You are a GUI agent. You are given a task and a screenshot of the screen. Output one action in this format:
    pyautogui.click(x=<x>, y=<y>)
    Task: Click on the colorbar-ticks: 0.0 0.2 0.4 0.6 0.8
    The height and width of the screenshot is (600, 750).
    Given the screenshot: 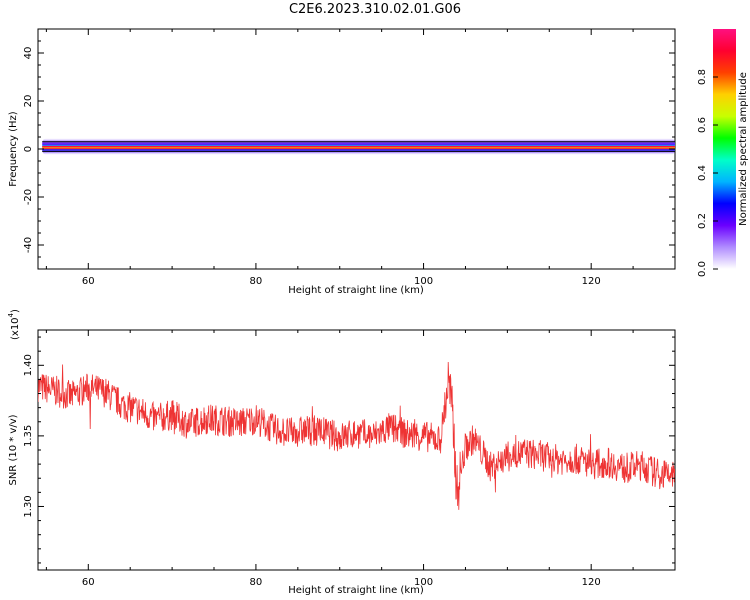 What is the action you would take?
    pyautogui.click(x=707, y=173)
    